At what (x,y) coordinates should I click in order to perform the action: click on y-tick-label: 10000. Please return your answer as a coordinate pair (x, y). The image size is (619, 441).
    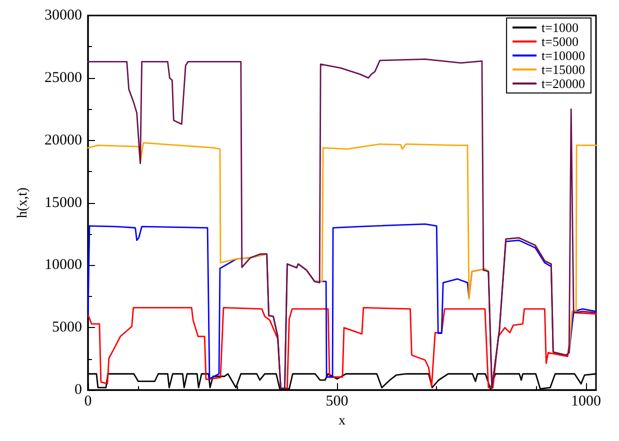
    Looking at the image, I should click on (63, 265).